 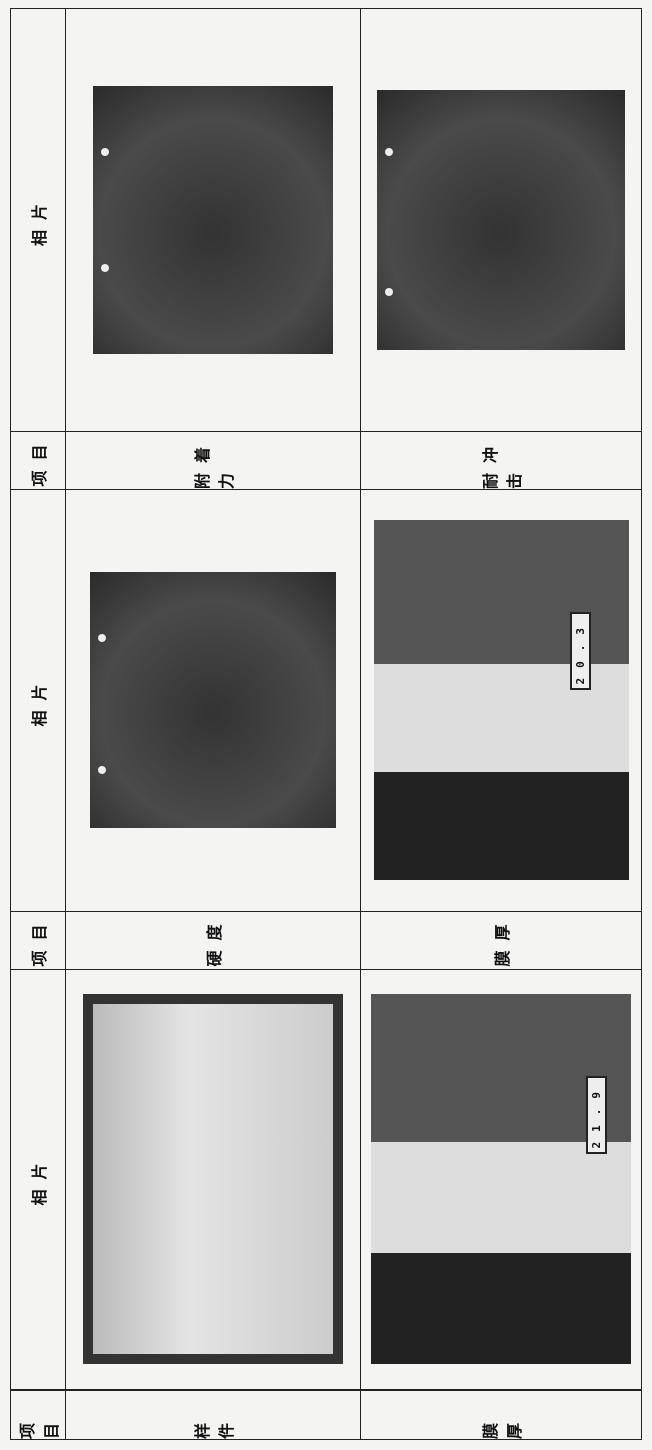 I want to click on gauge-reading: 20.3, so click(x=580, y=651).